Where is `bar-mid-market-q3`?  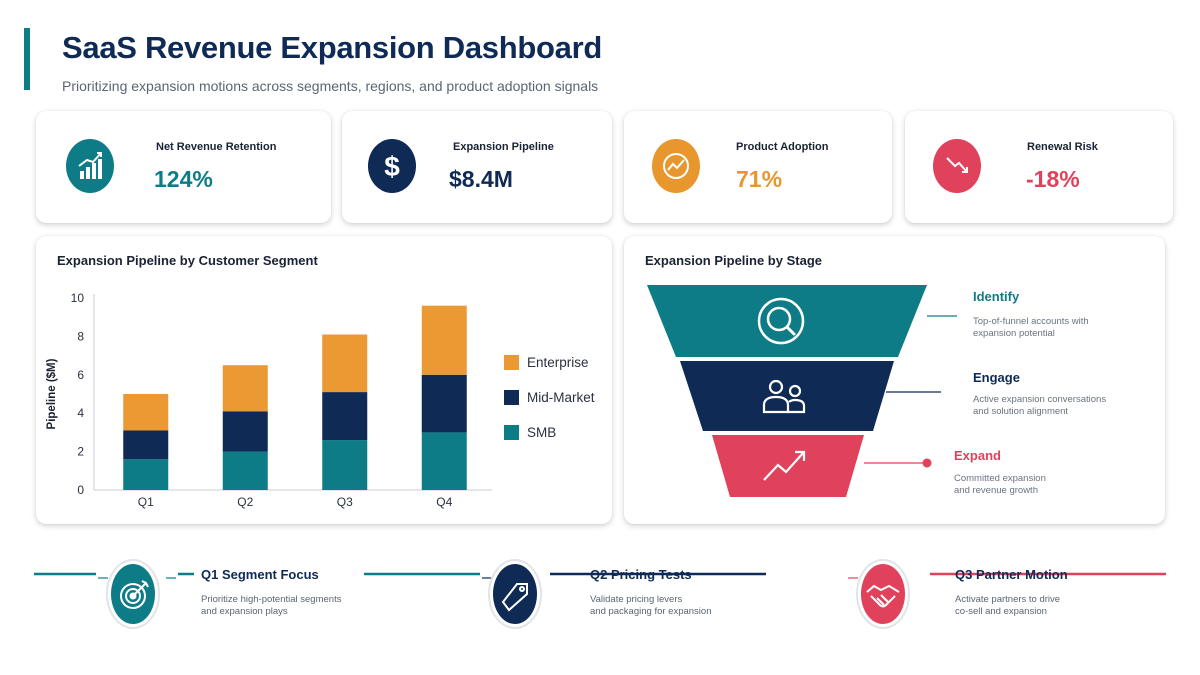 bar-mid-market-q3 is located at coordinates (345, 416).